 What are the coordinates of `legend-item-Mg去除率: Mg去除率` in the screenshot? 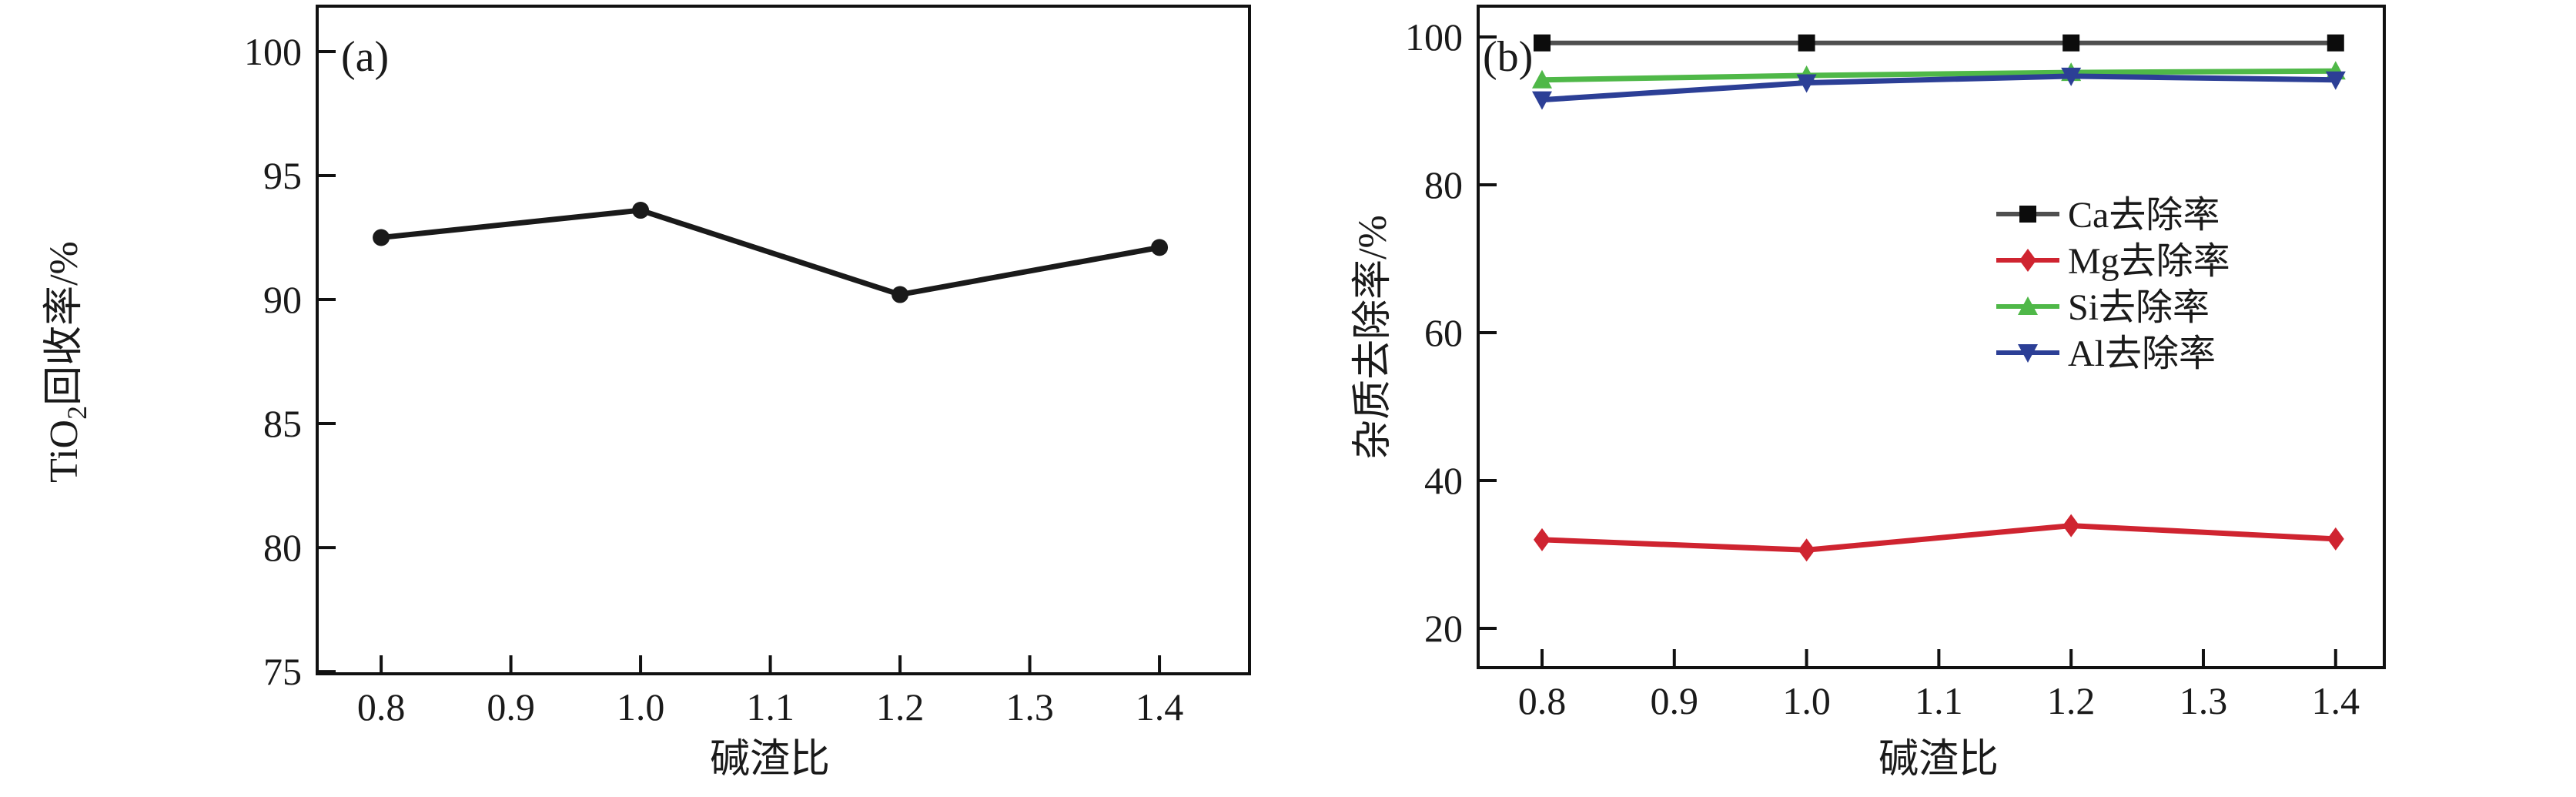 It's located at (2113, 261).